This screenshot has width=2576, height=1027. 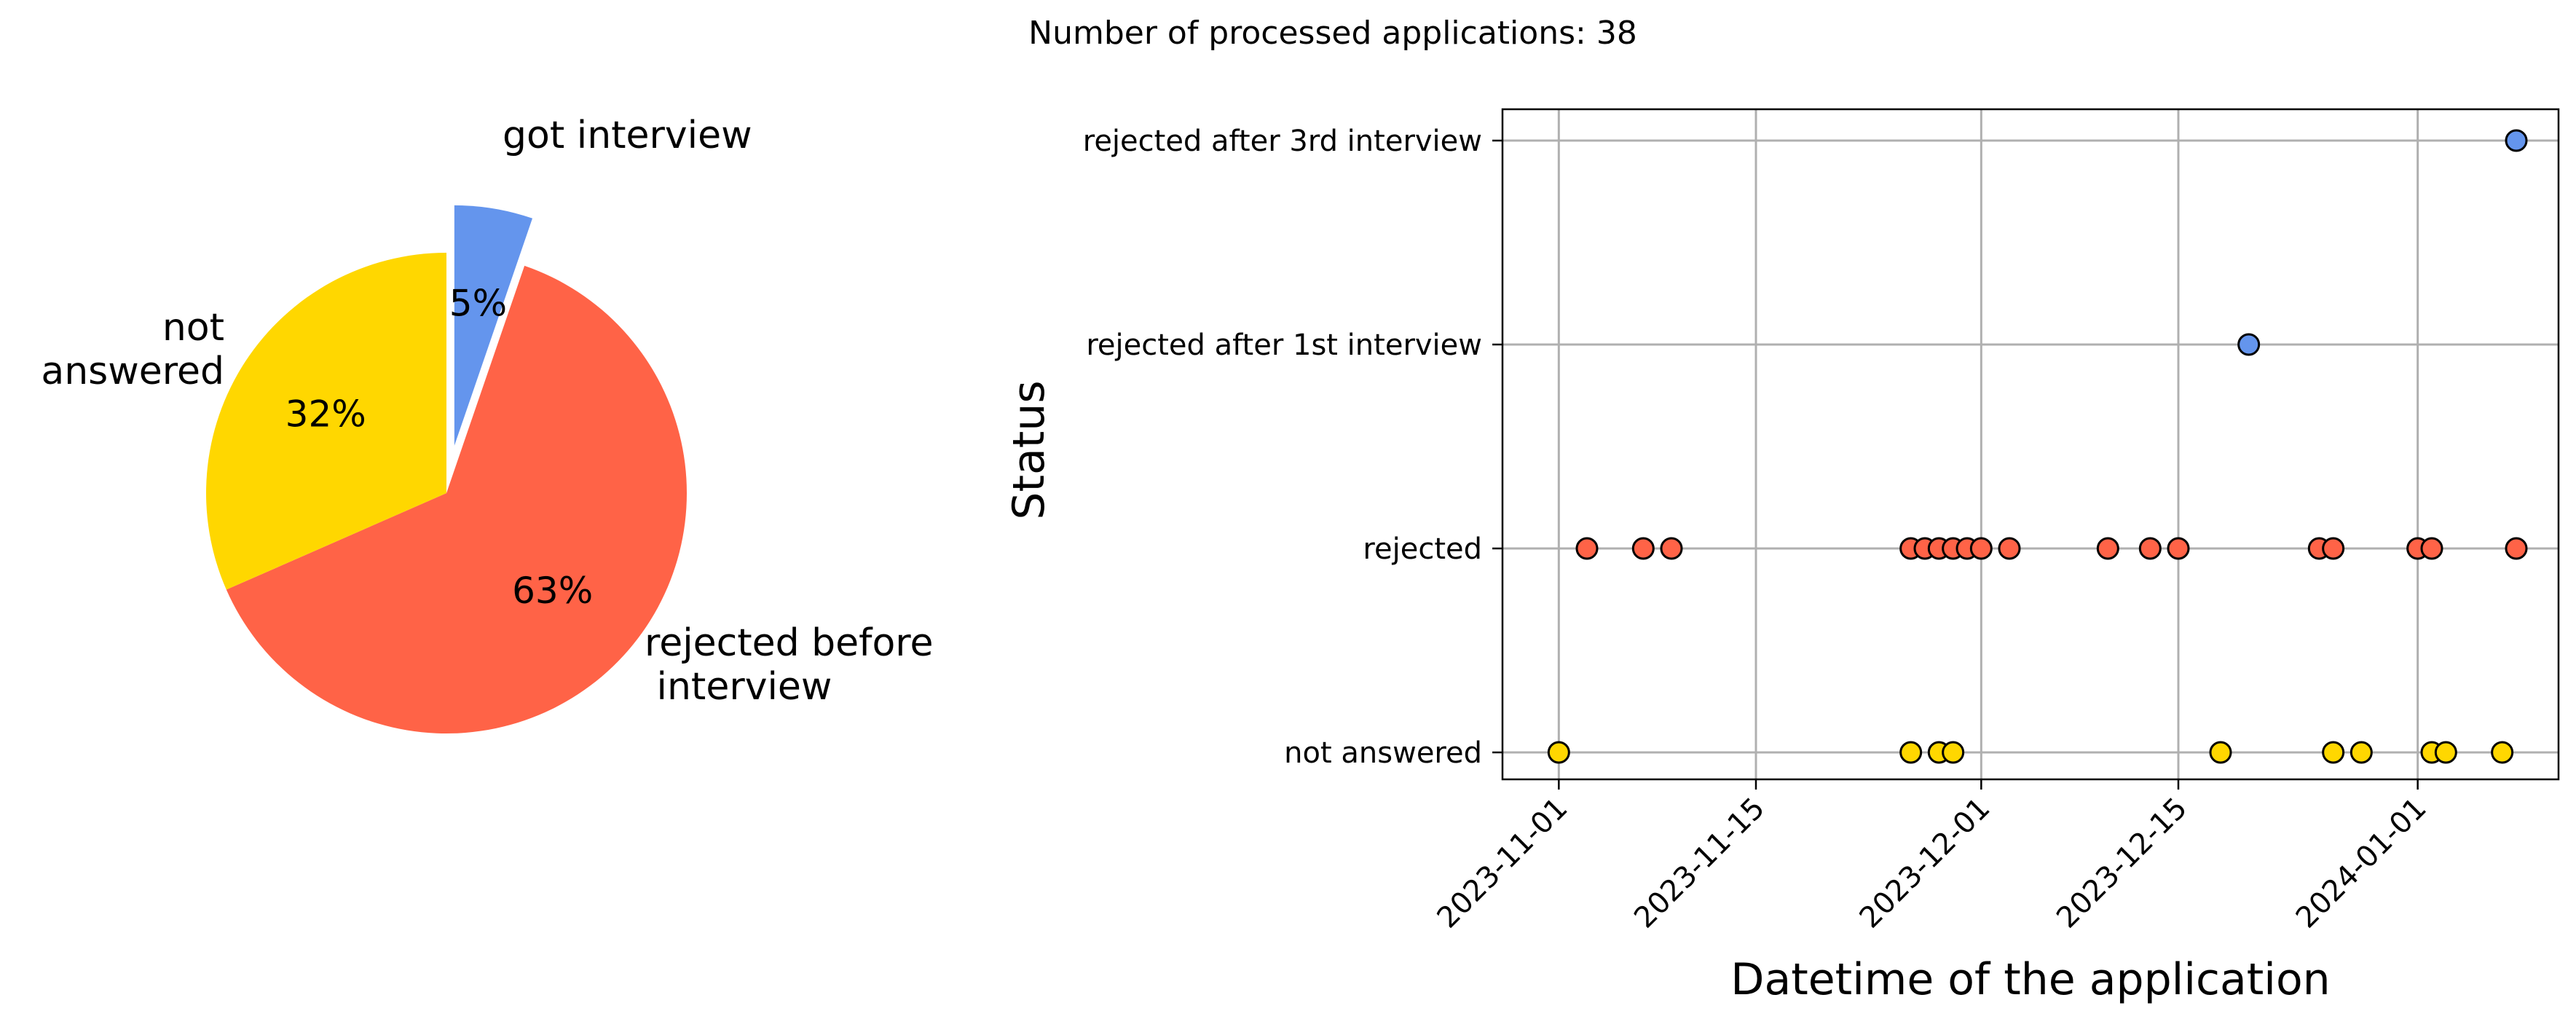 I want to click on y-tick-label: rejected after 1st interview, so click(x=1284, y=345).